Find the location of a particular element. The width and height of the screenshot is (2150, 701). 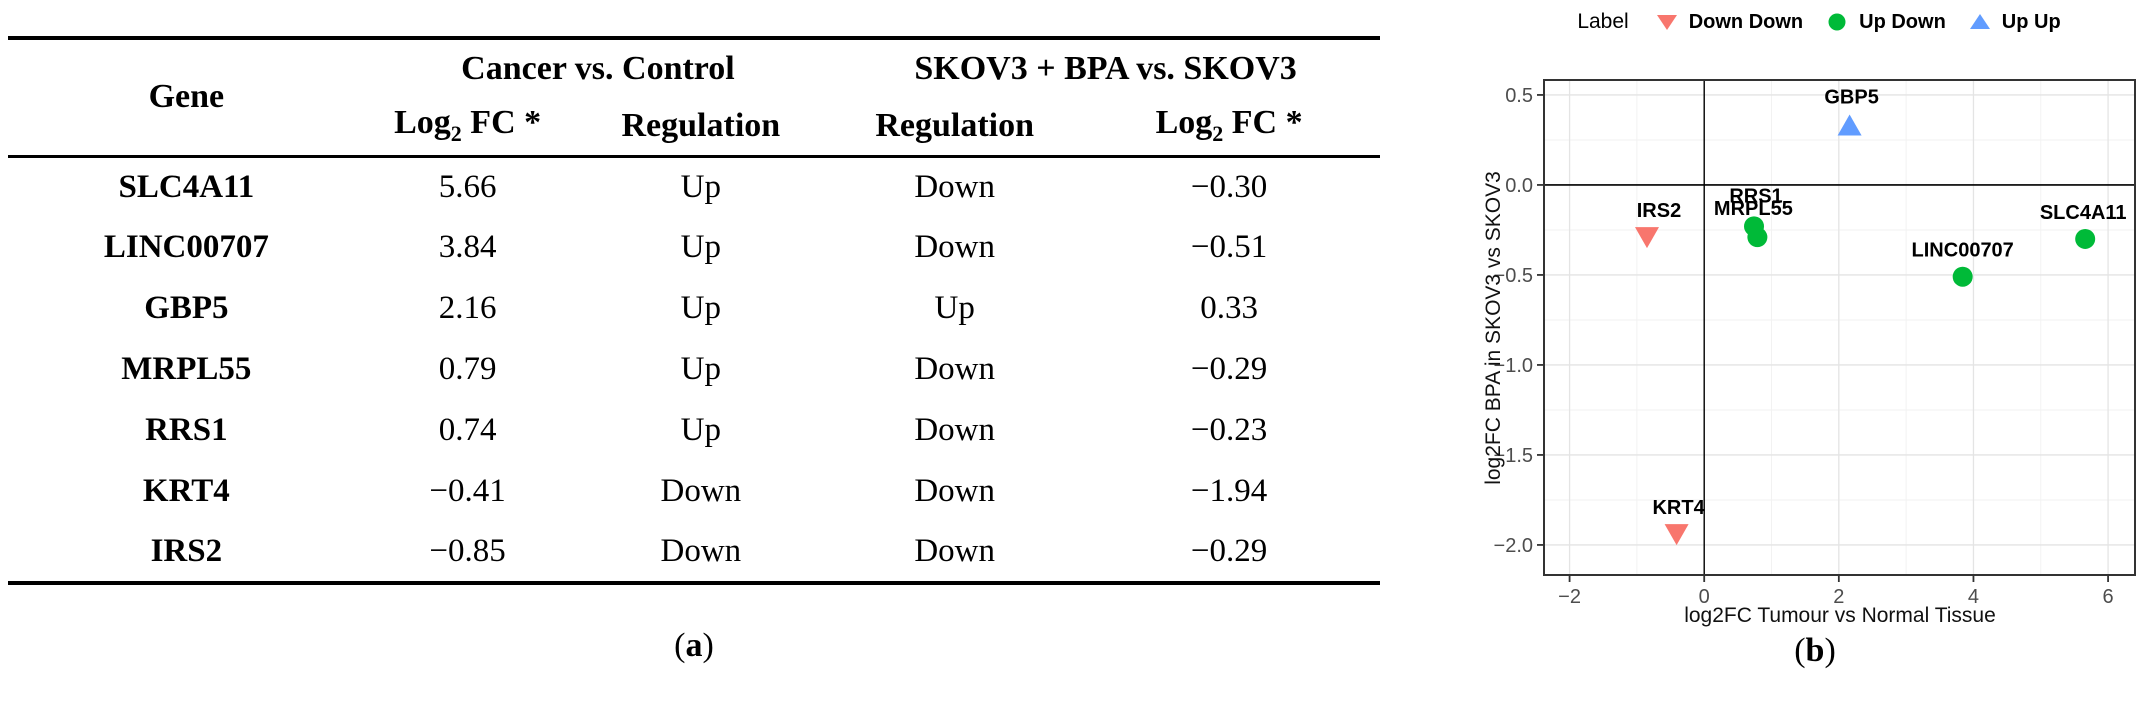

y-tick-label: −2.0 is located at coordinates (1513, 546).